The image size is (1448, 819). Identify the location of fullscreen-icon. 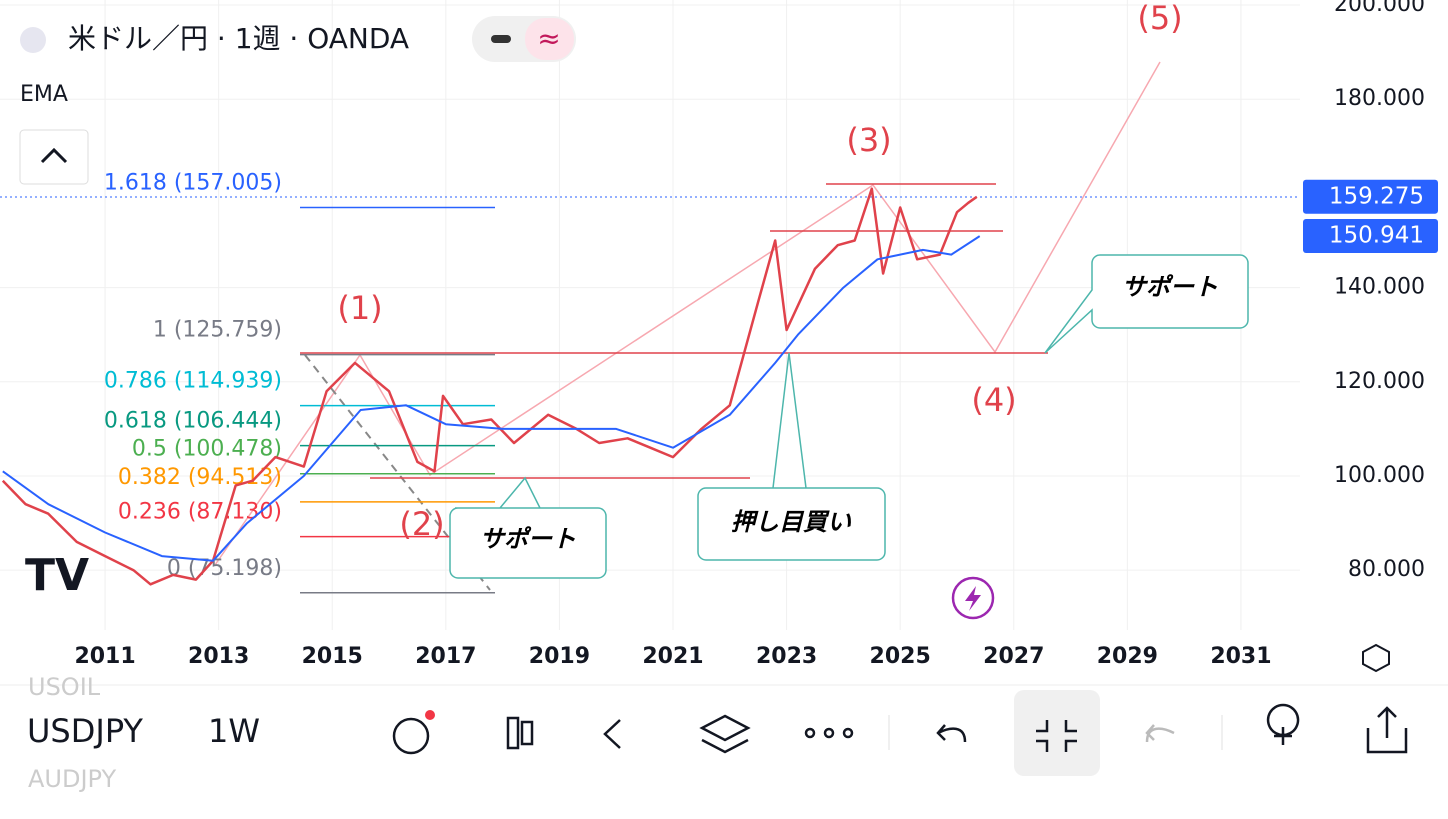
(1056, 736).